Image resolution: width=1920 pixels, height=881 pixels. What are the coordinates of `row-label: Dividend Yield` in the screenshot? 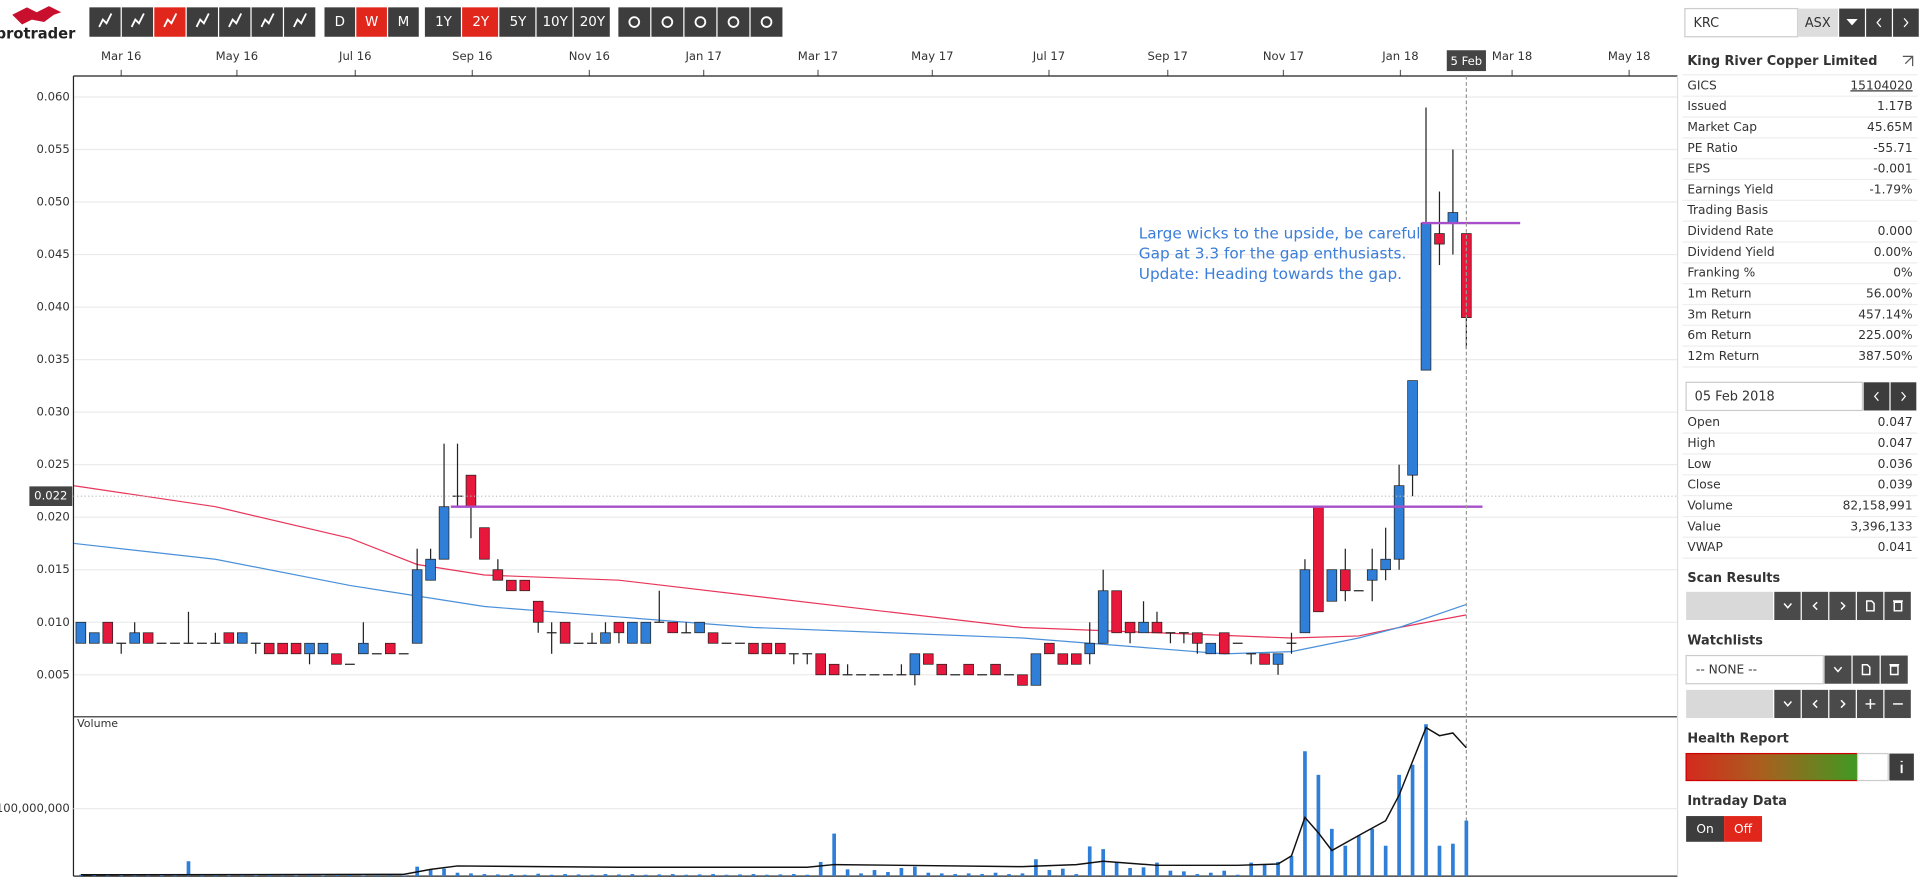 It's located at (1730, 252).